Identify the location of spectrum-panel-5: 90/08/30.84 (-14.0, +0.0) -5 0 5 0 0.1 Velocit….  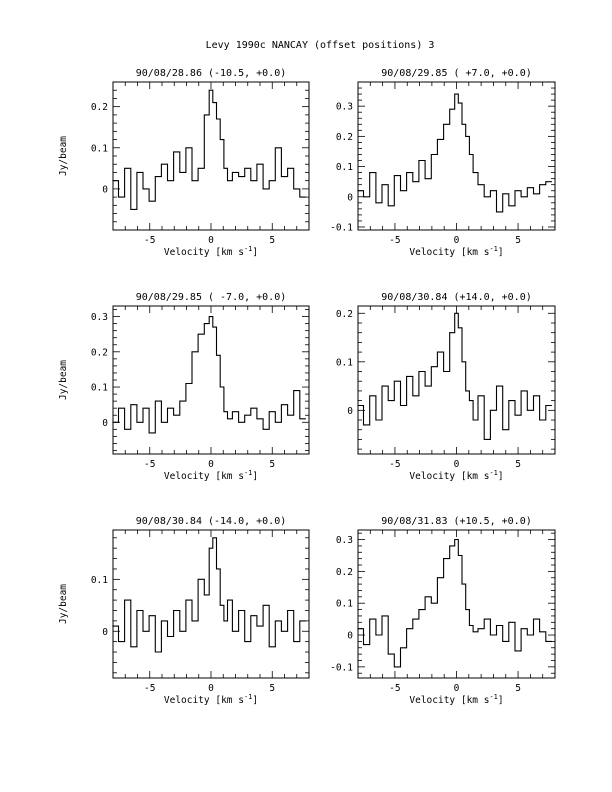
(184, 611).